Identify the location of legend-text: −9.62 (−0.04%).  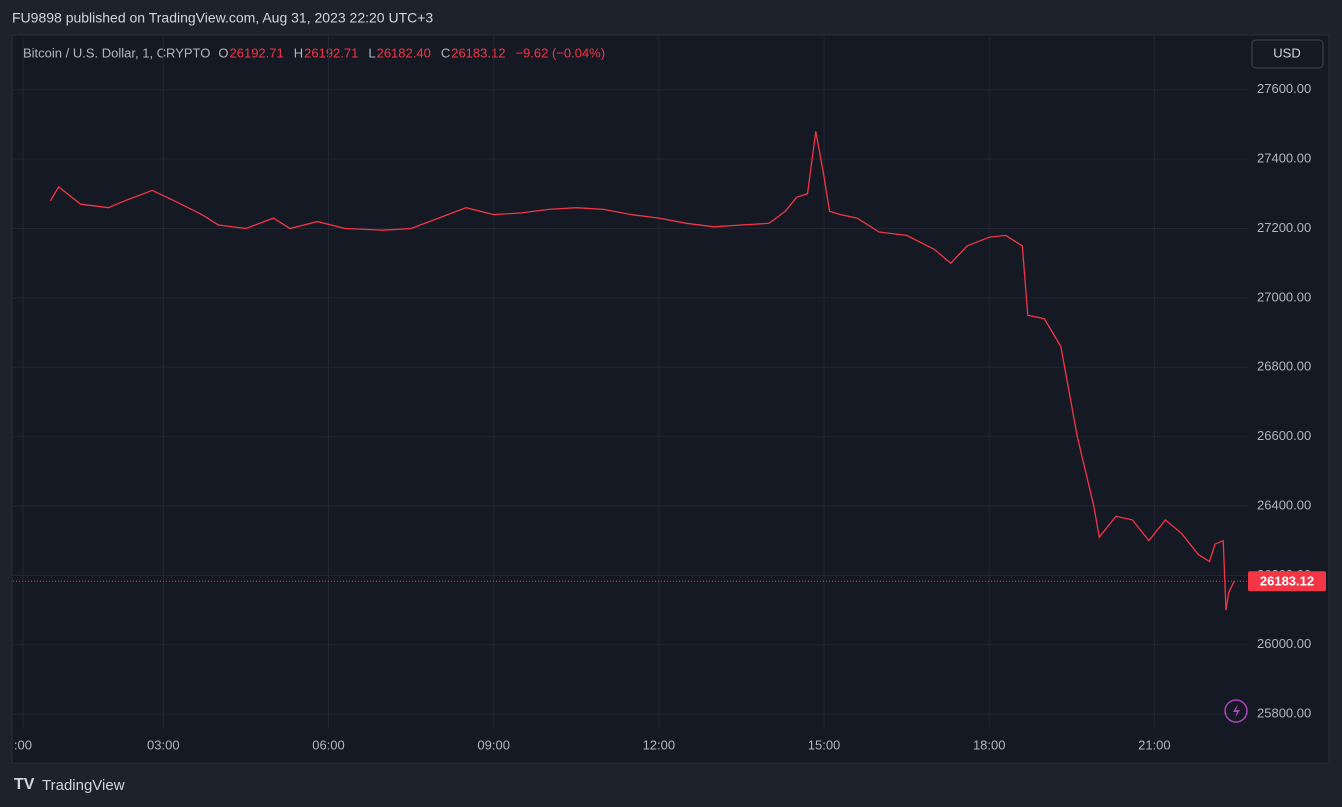
(560, 52).